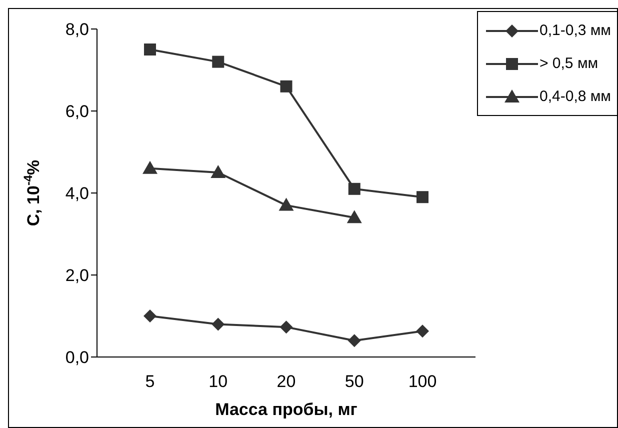 Image resolution: width=618 pixels, height=428 pixels. What do you see at coordinates (77, 194) in the screenshot?
I see `y-tick-label: 4,0` at bounding box center [77, 194].